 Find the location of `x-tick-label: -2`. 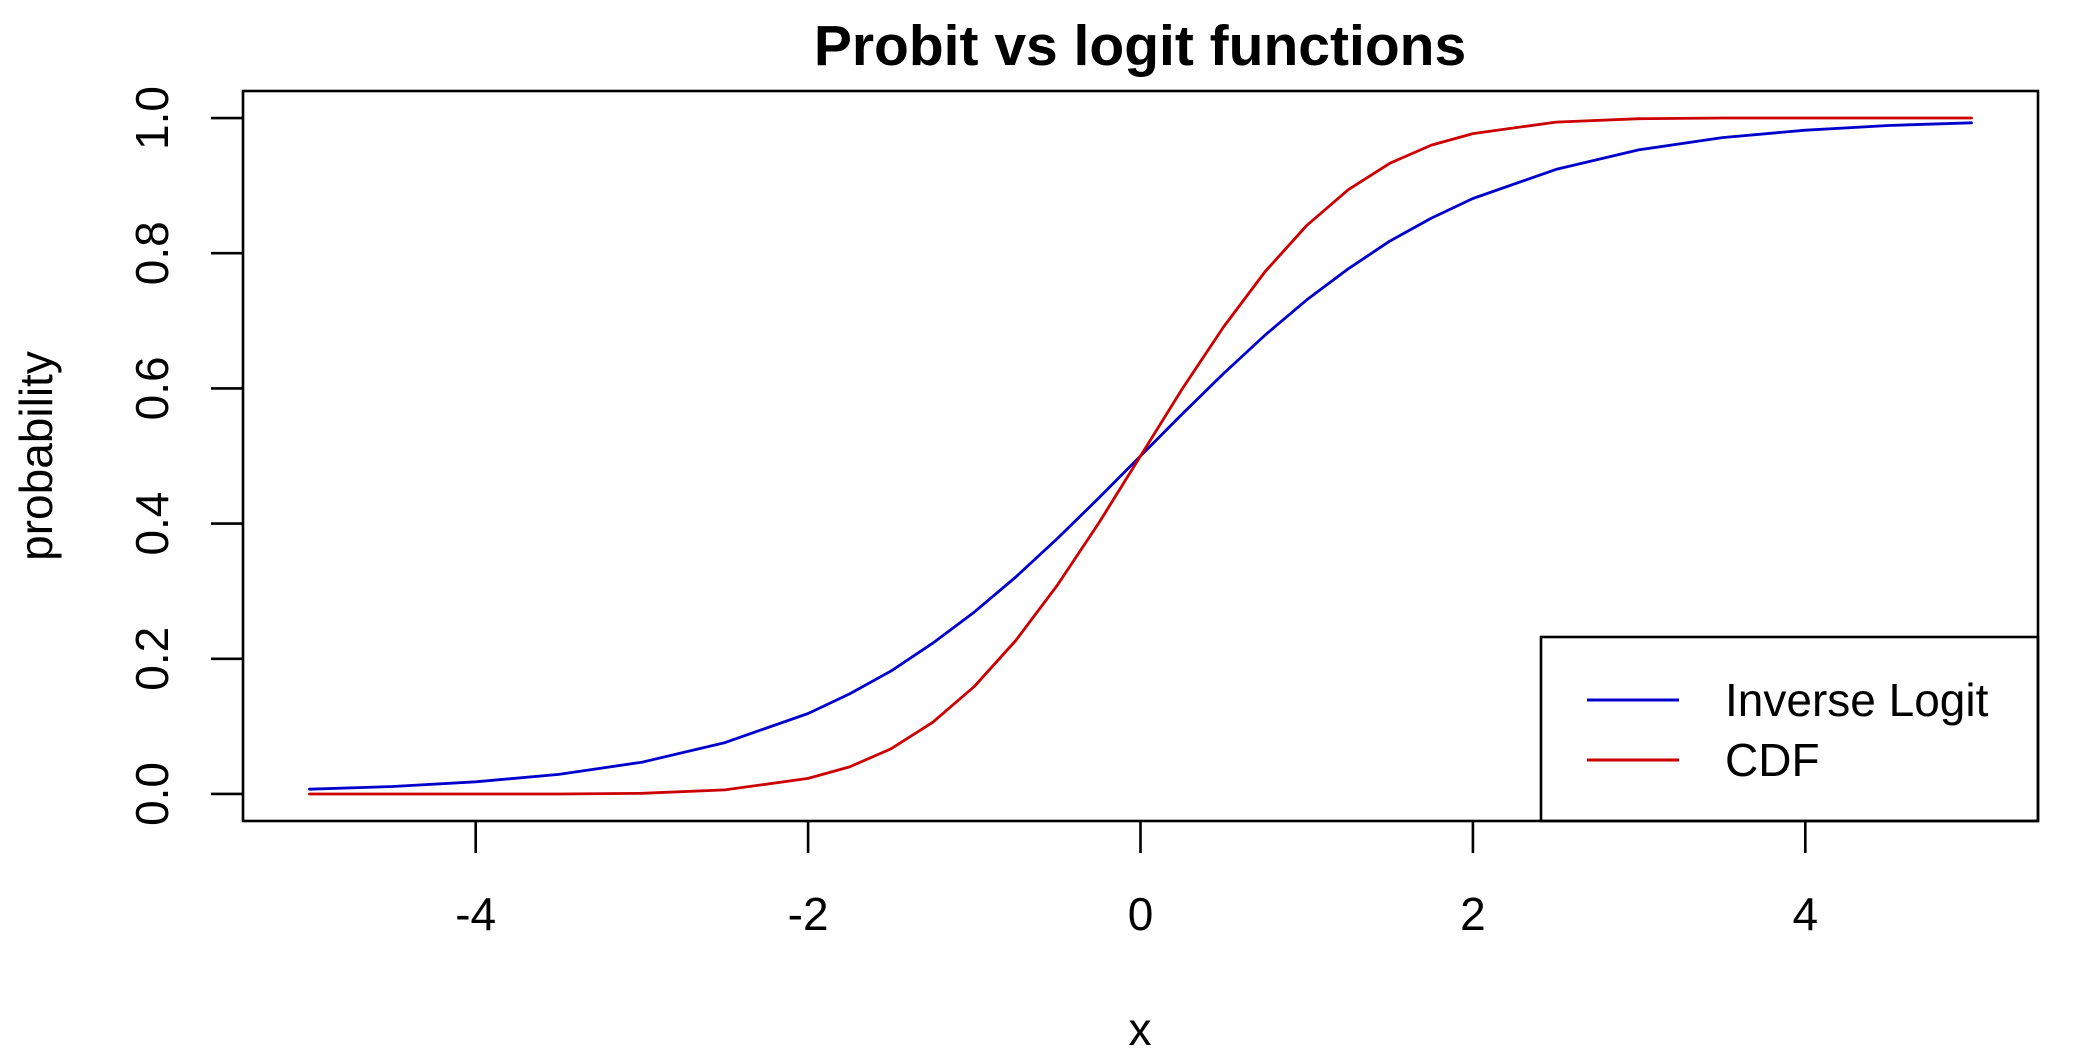

x-tick-label: -2 is located at coordinates (808, 914).